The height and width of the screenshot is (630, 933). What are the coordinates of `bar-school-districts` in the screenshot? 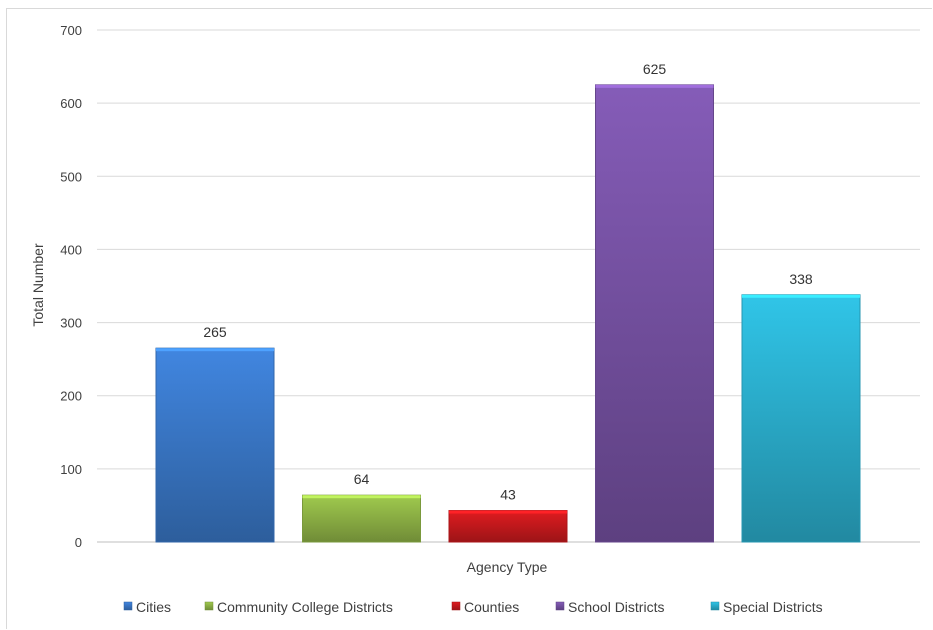 It's located at (654, 313).